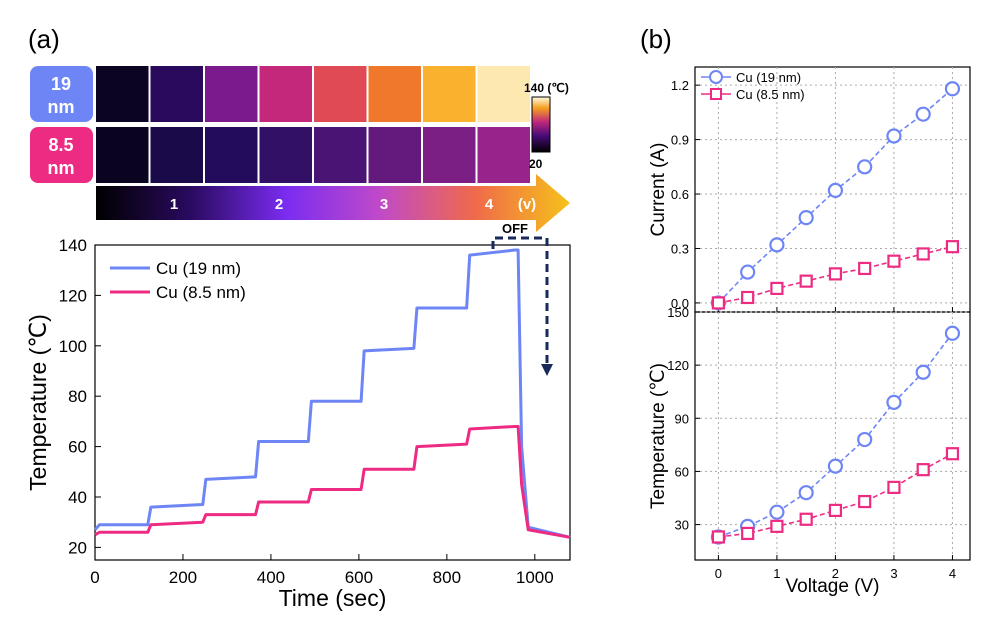 This screenshot has width=997, height=631. Describe the element at coordinates (359, 577) in the screenshot. I see `x-tick-label: 600` at that location.